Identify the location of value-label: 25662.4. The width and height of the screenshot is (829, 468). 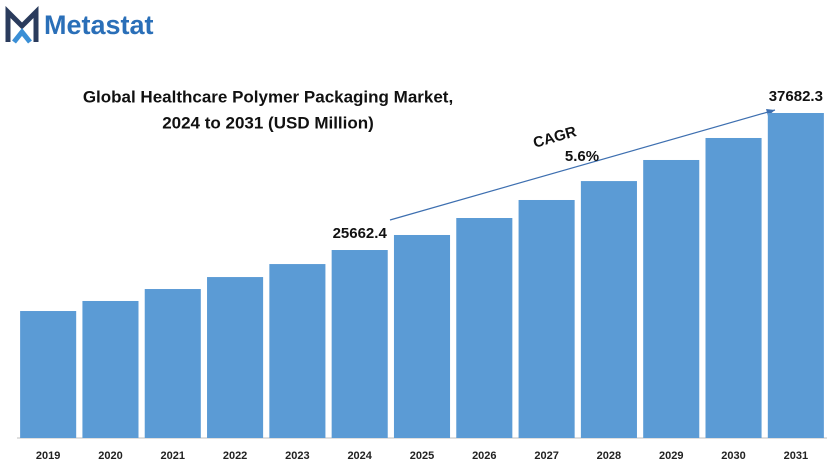
(360, 233).